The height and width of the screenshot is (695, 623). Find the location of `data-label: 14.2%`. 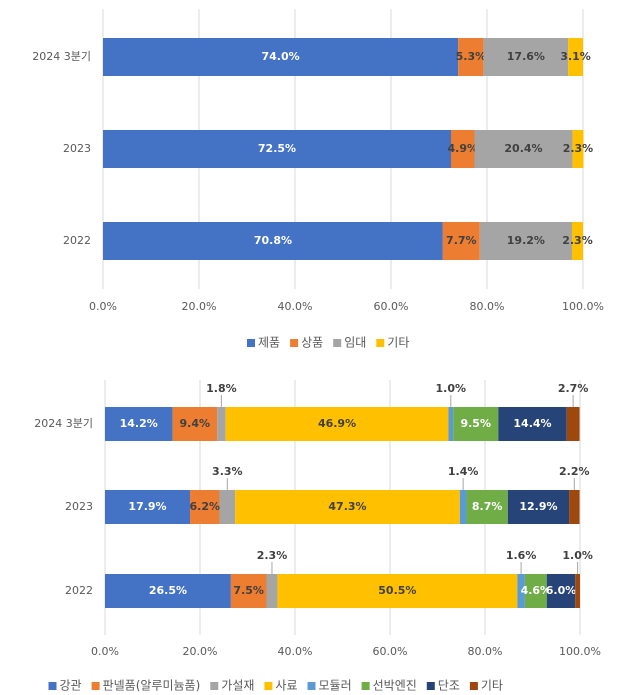

data-label: 14.2% is located at coordinates (139, 423).